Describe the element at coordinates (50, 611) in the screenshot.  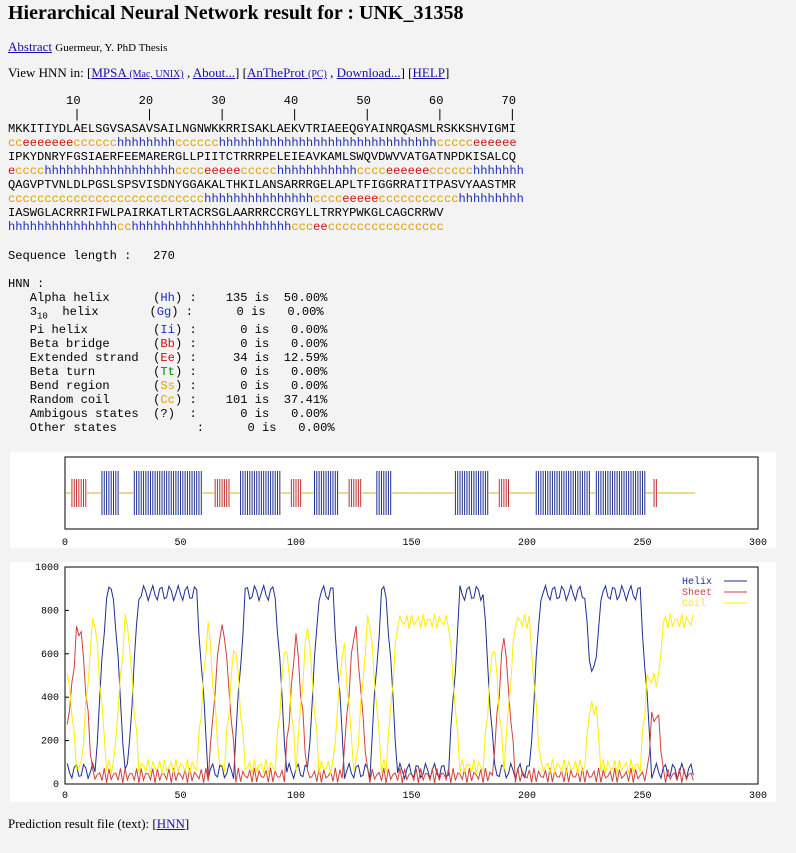
I see `curve-y-tick-label: 800` at that location.